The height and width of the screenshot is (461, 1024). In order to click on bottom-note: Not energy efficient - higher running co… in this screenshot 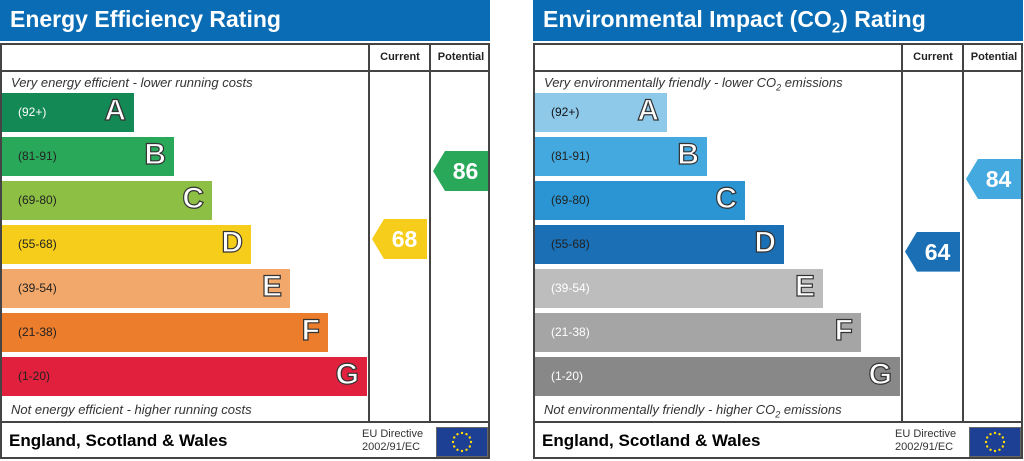, I will do `click(131, 409)`.